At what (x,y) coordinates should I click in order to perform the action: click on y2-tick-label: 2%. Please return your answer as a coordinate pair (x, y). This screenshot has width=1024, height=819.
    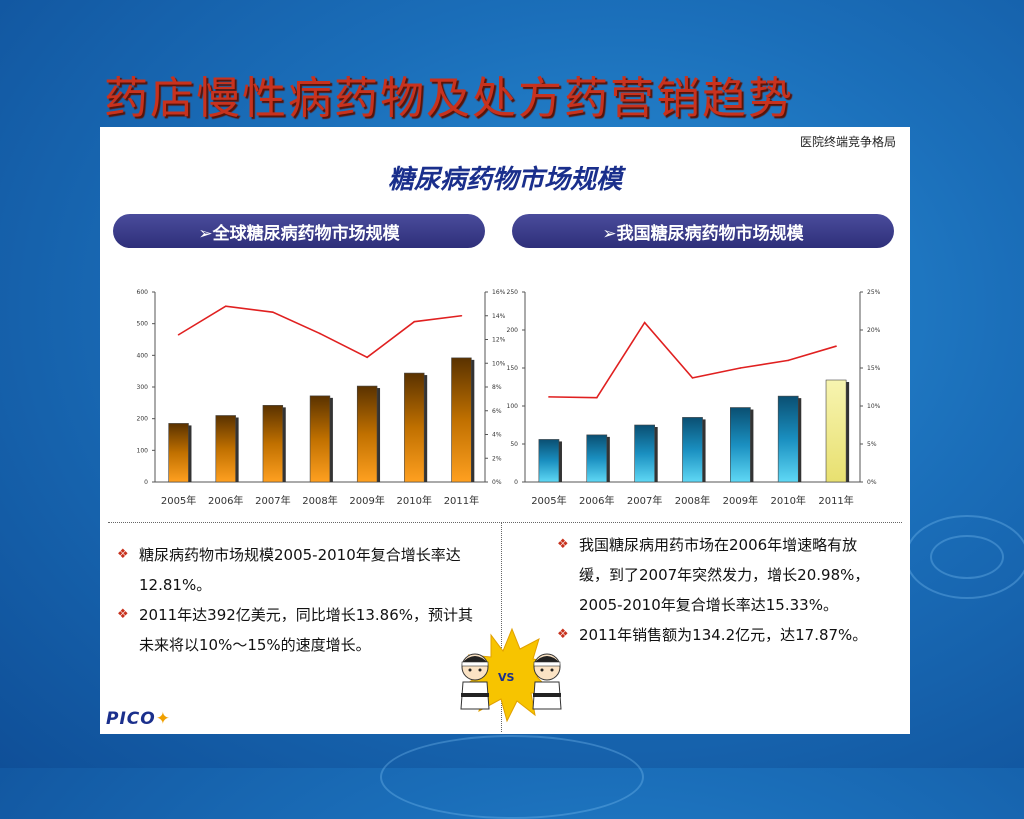
    Looking at the image, I should click on (497, 458).